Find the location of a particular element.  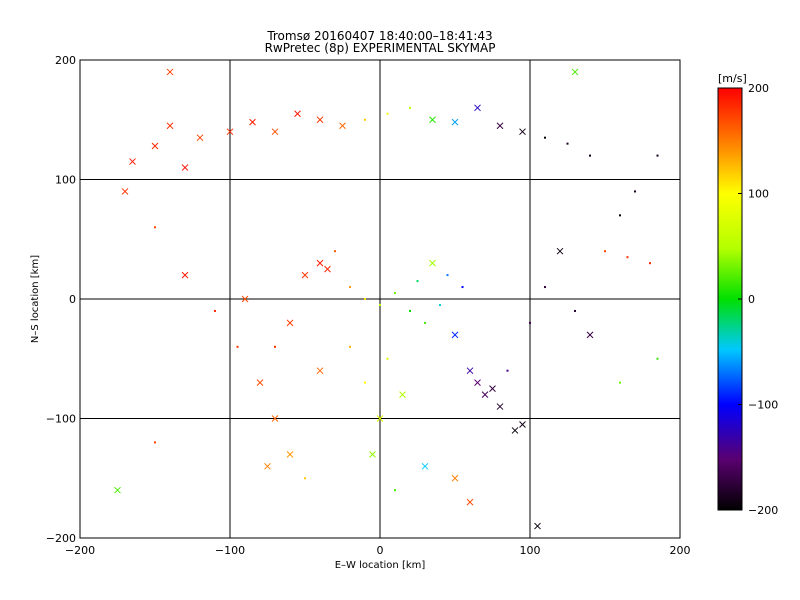

y-tick-label: 100 is located at coordinates (65, 180).